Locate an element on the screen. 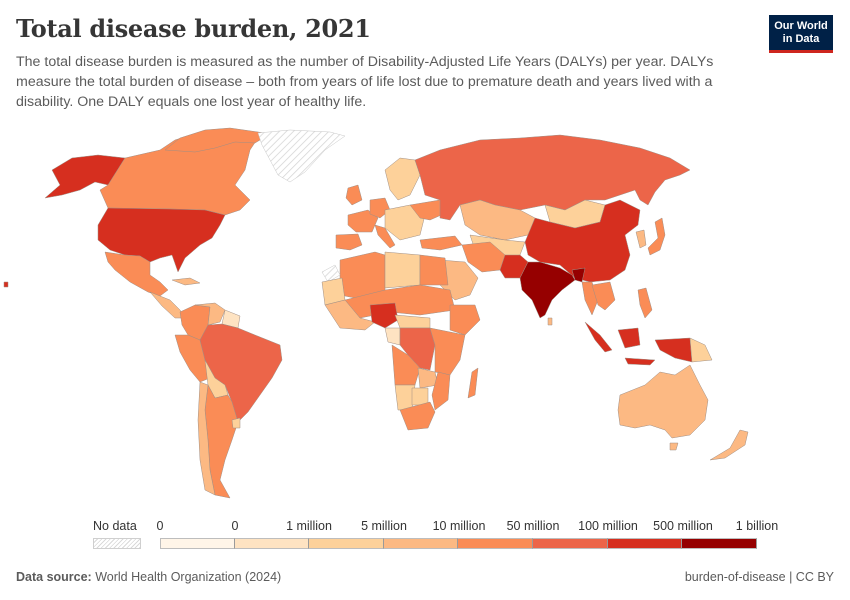 The width and height of the screenshot is (850, 600). region-russia is located at coordinates (552, 177).